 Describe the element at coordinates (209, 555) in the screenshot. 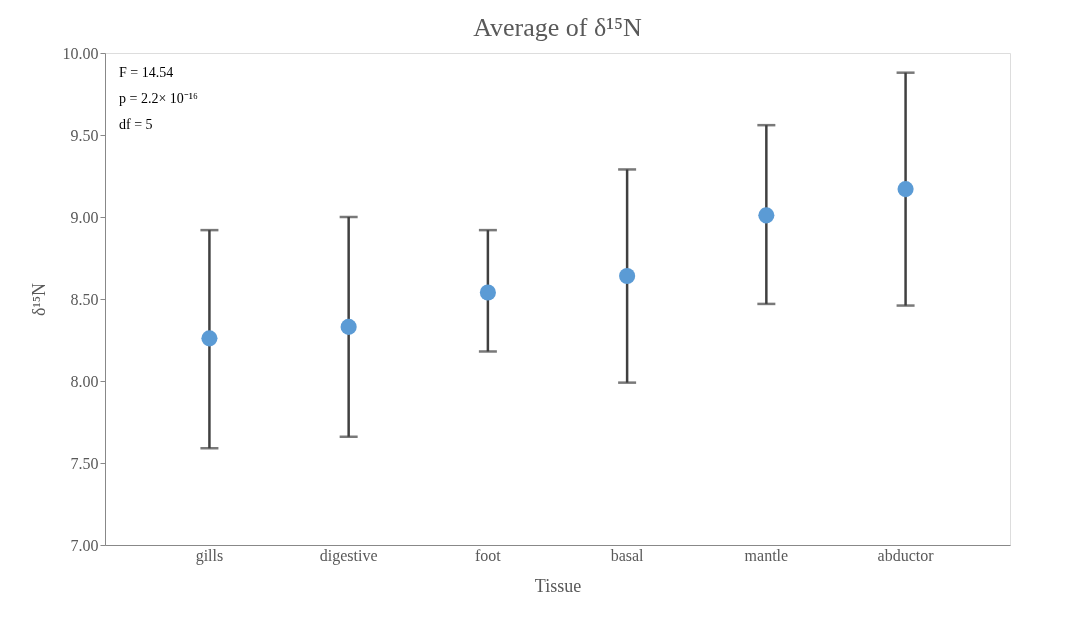

I see `x-tick-label: gills` at that location.